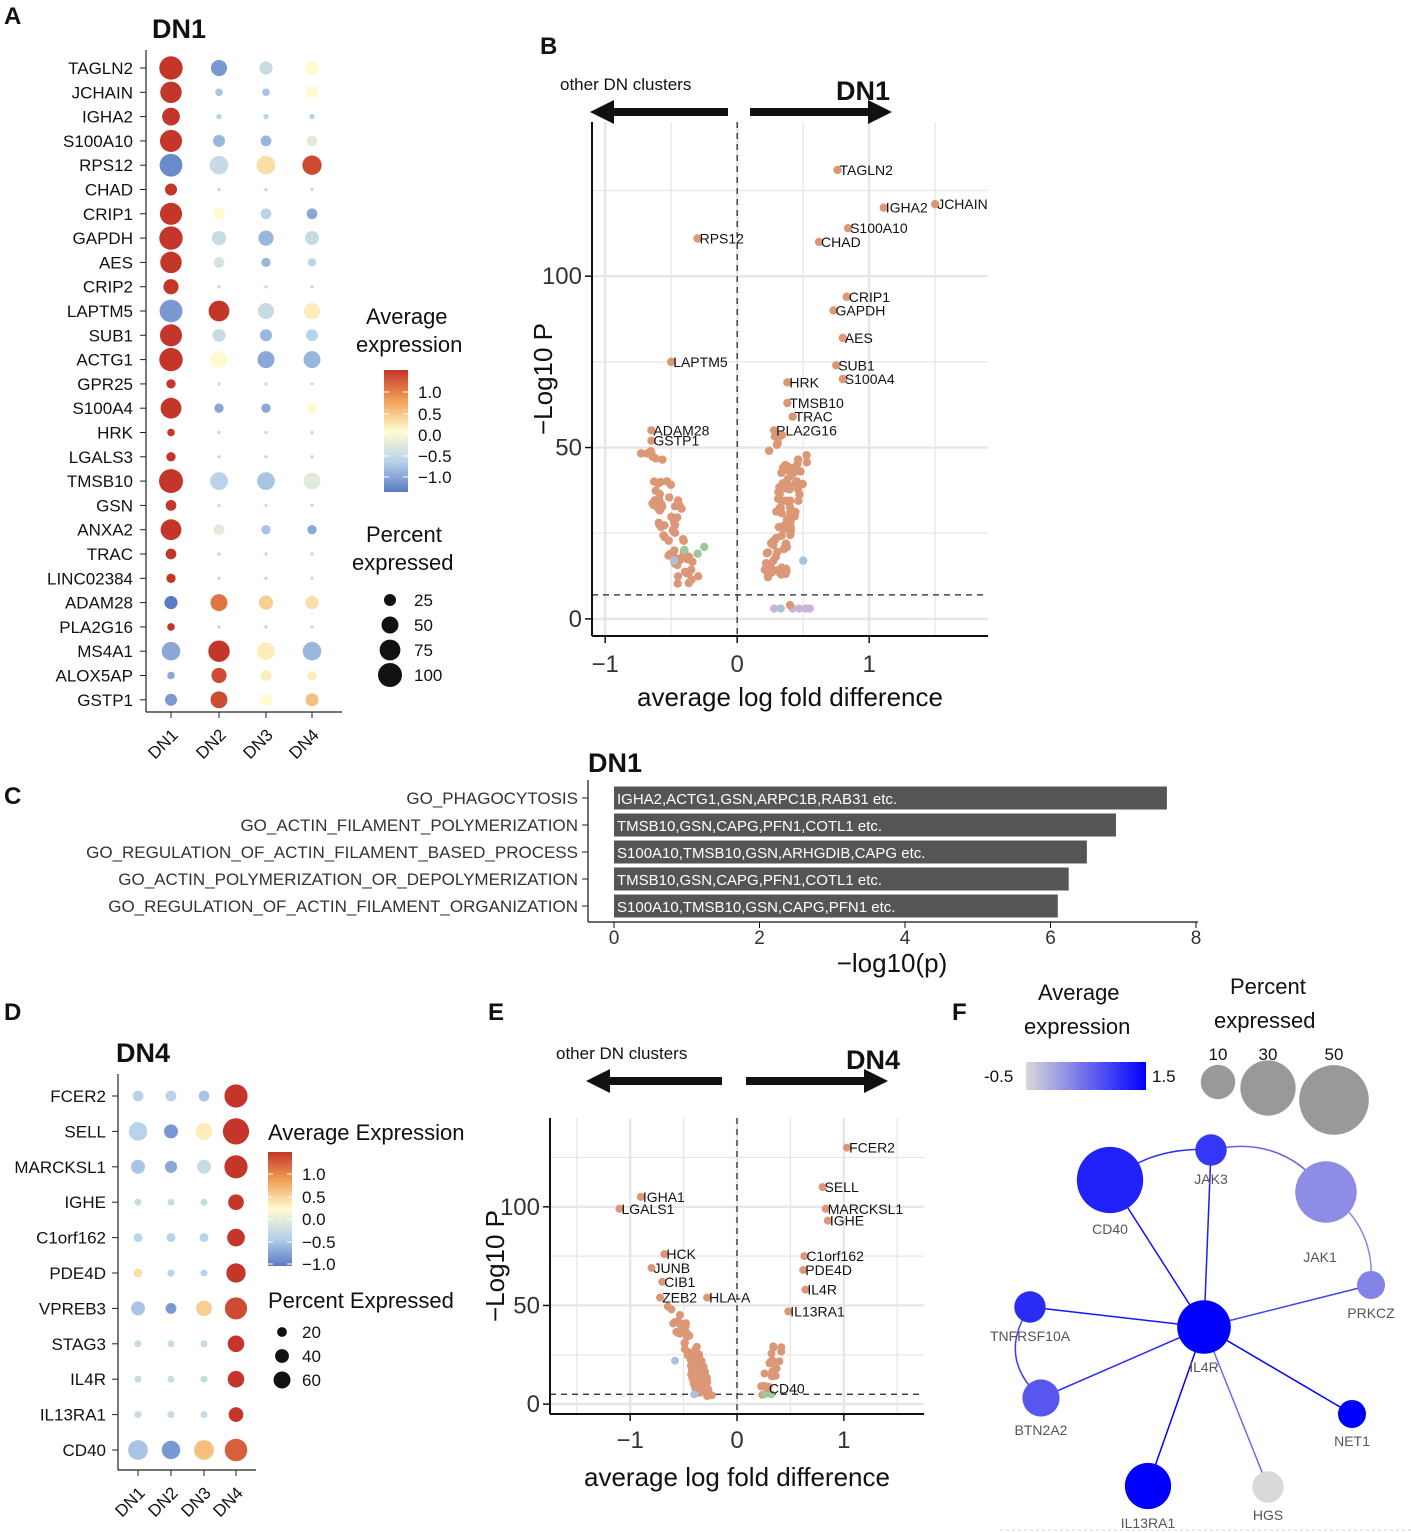 Image resolution: width=1411 pixels, height=1533 pixels. What do you see at coordinates (856, 365) in the screenshot?
I see `panel-b-point-label: SUB1` at bounding box center [856, 365].